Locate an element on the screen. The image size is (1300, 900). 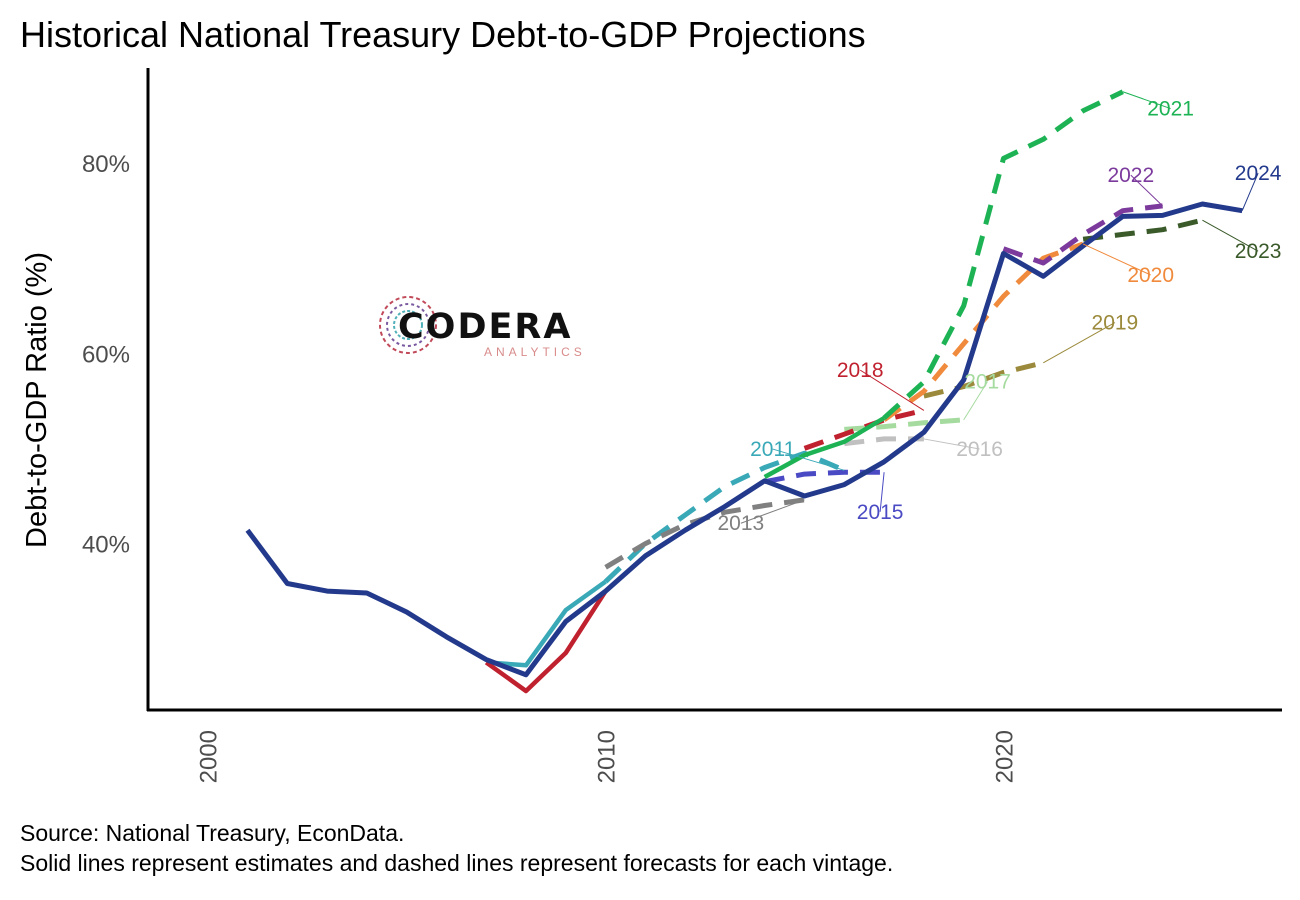
series-label-2016: 2016 is located at coordinates (979, 449).